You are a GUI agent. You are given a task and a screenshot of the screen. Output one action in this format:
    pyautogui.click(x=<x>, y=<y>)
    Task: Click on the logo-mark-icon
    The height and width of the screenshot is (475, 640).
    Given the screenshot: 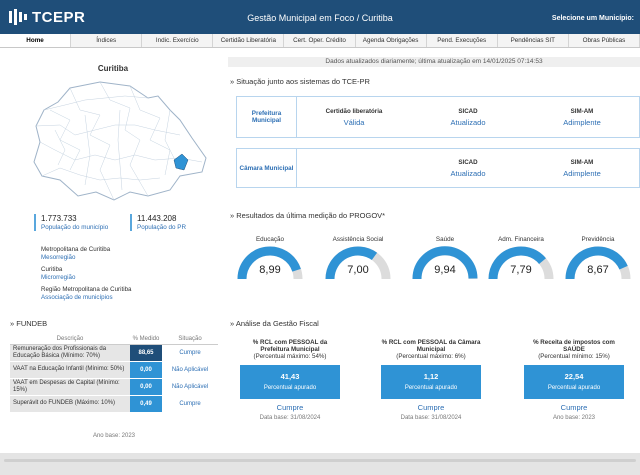 What is the action you would take?
    pyautogui.click(x=18, y=17)
    